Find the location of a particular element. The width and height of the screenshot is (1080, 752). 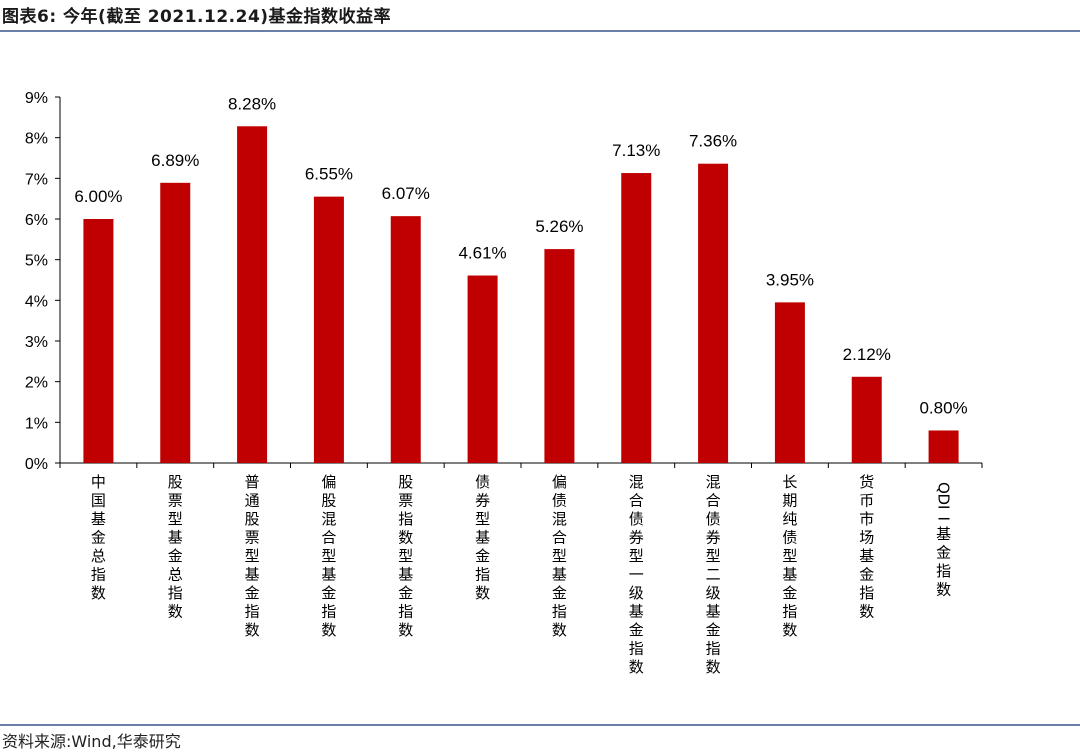

x-tick-label: Q D I I 基金指数 is located at coordinates (944, 540).